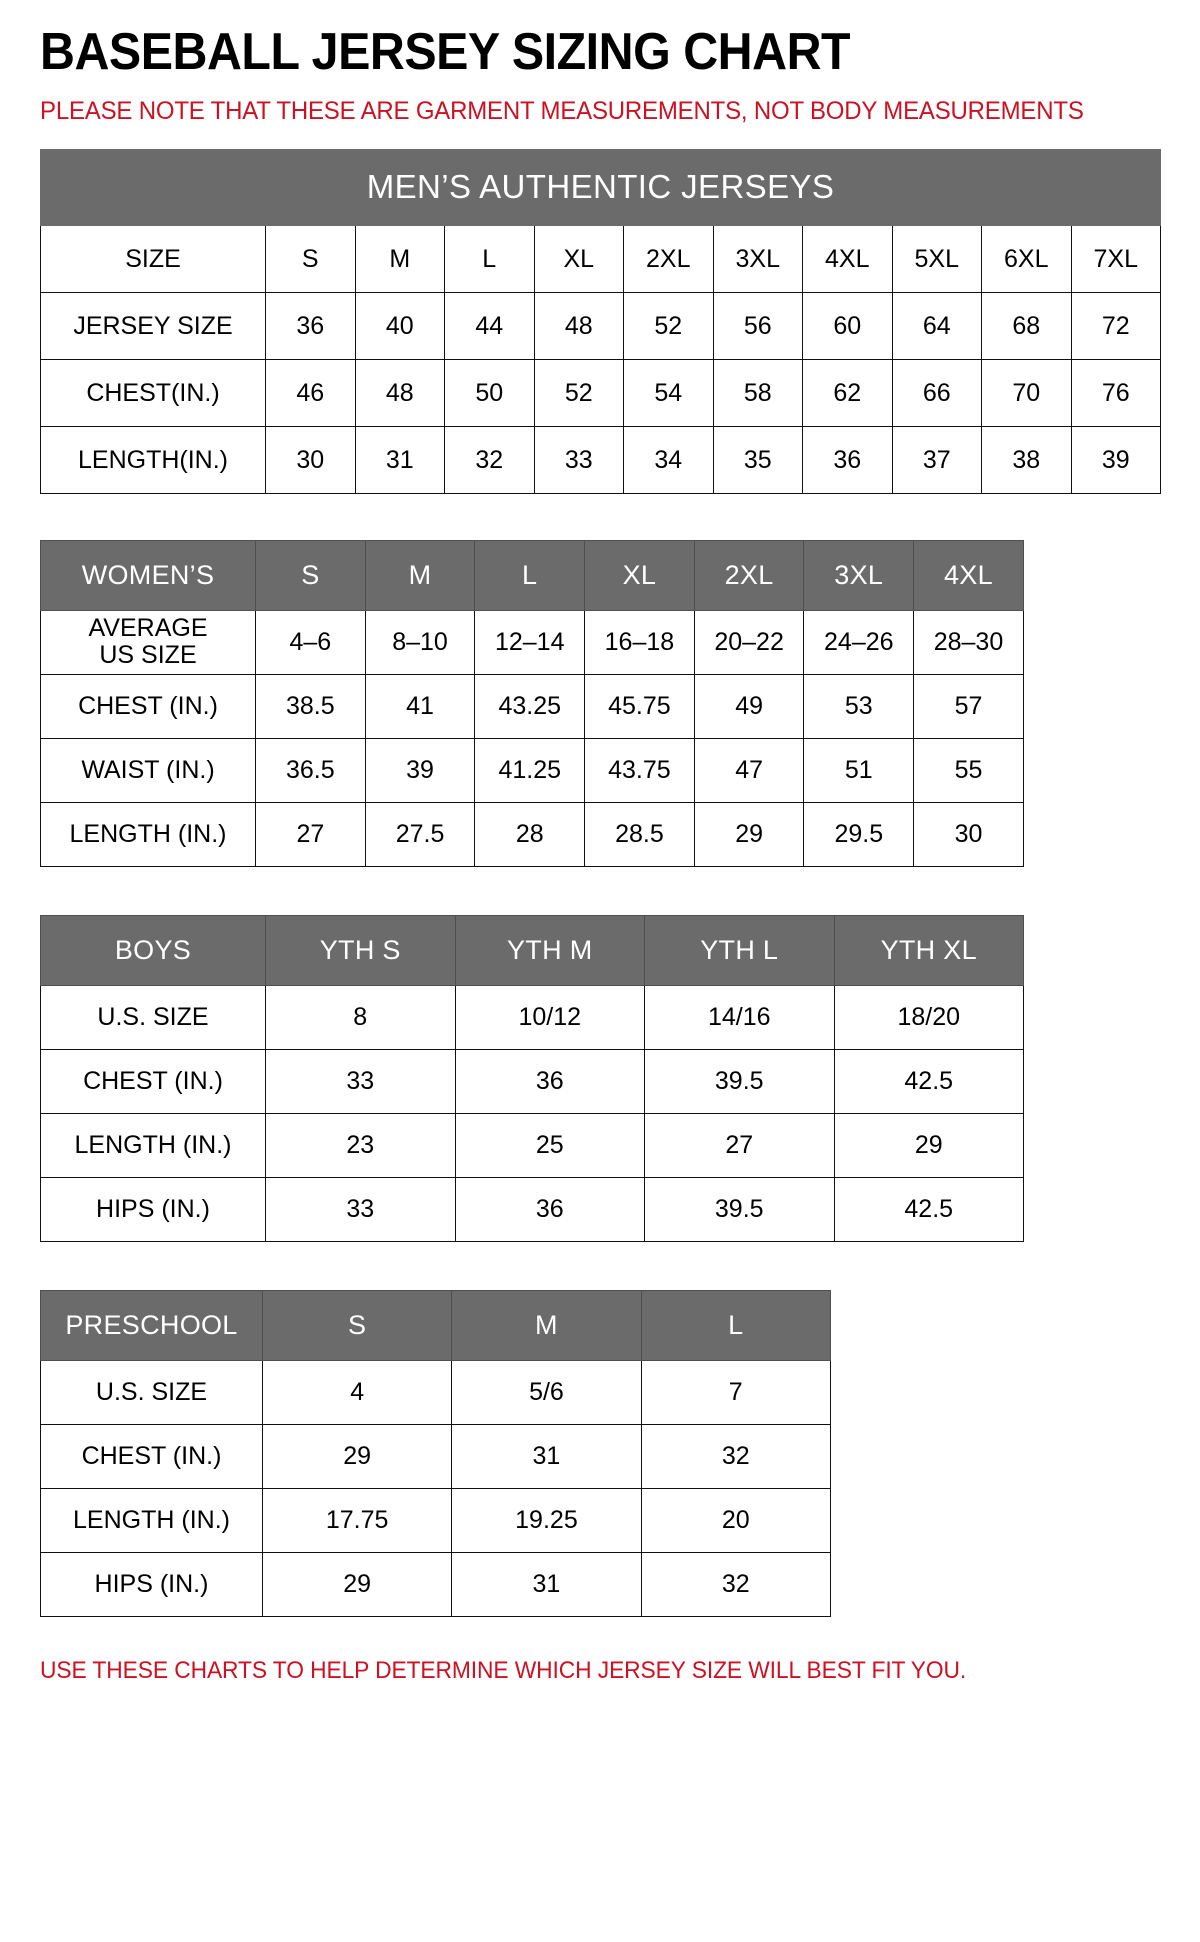 Image resolution: width=1200 pixels, height=1942 pixels. I want to click on table-cell: 14/16, so click(739, 1017).